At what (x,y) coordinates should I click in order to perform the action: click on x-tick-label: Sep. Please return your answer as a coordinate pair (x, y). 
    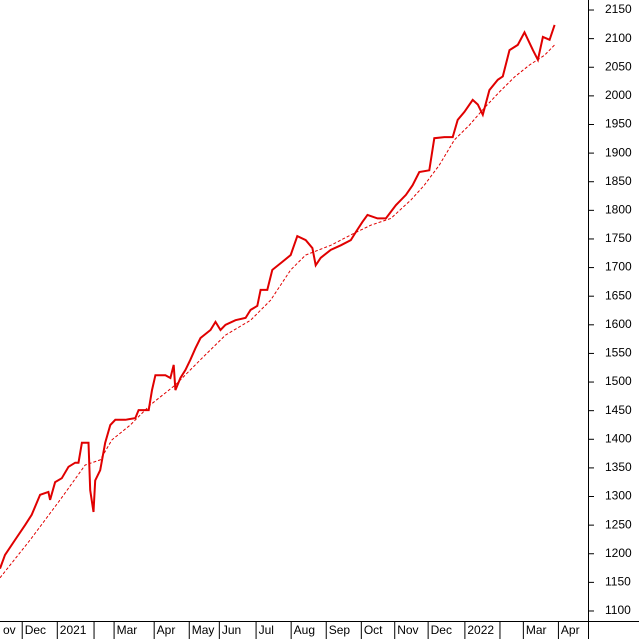
    Looking at the image, I should click on (340, 630).